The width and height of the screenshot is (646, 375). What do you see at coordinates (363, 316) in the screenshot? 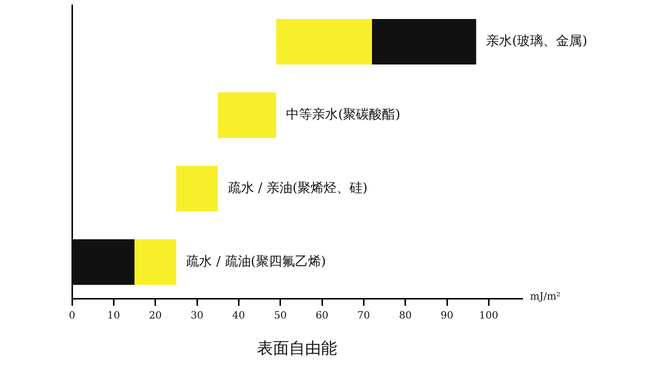
I see `x-tick-label: 70` at bounding box center [363, 316].